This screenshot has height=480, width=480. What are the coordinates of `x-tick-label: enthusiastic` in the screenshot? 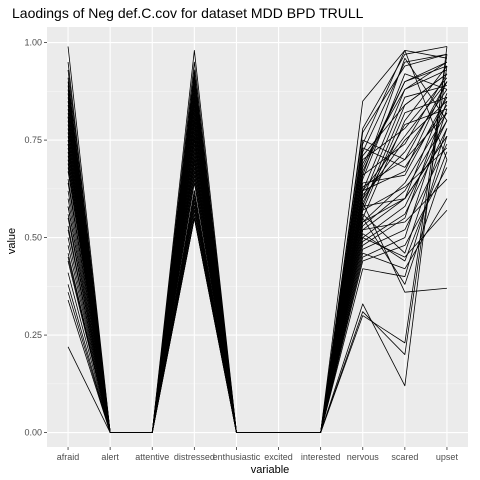 It's located at (237, 457).